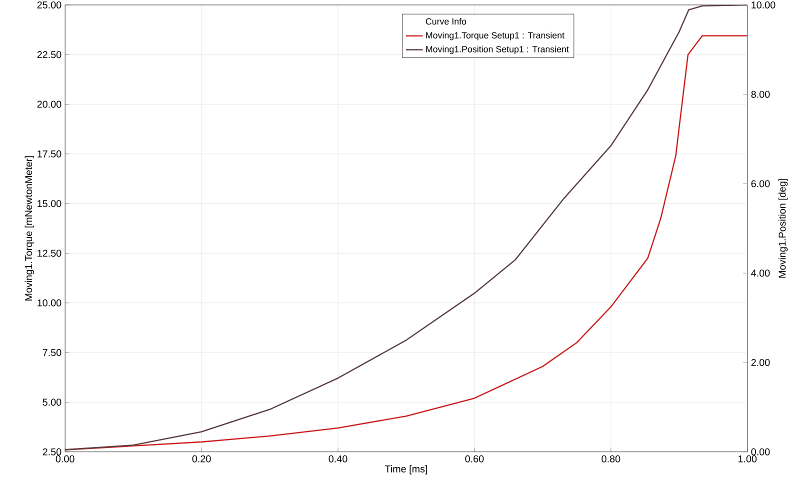  What do you see at coordinates (50, 303) in the screenshot?
I see `y-tick-label: 10.00` at bounding box center [50, 303].